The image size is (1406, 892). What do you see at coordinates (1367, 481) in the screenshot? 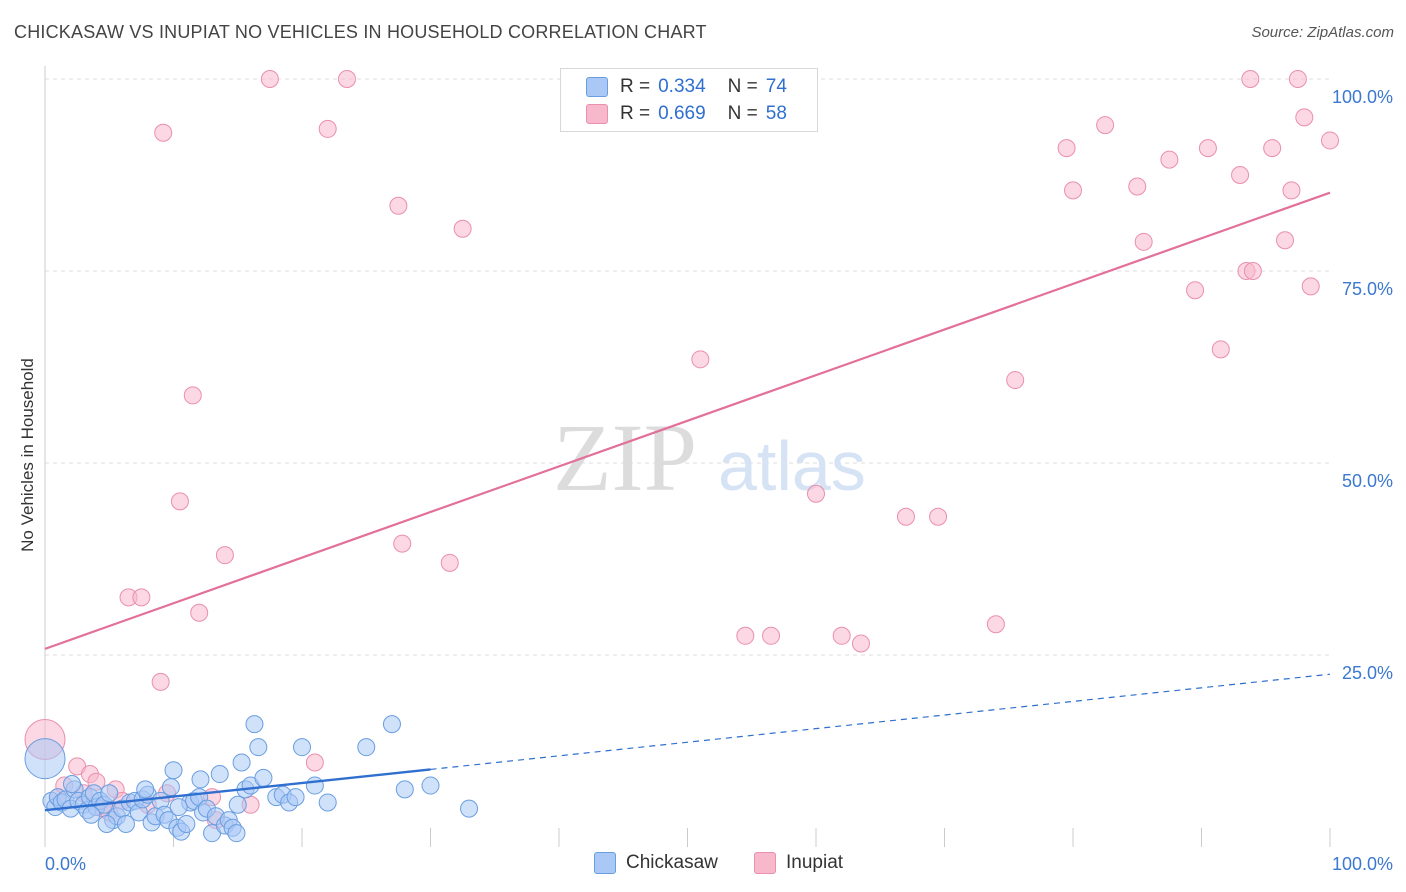
I see `y-tick-label: 50.0%` at bounding box center [1367, 481].